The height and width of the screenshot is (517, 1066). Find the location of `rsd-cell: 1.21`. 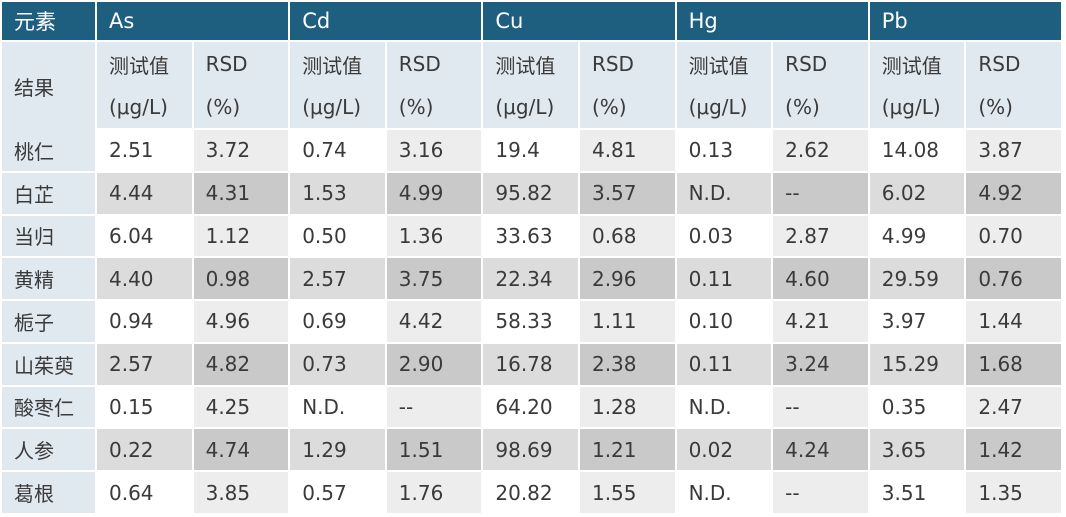

rsd-cell: 1.21 is located at coordinates (628, 451).